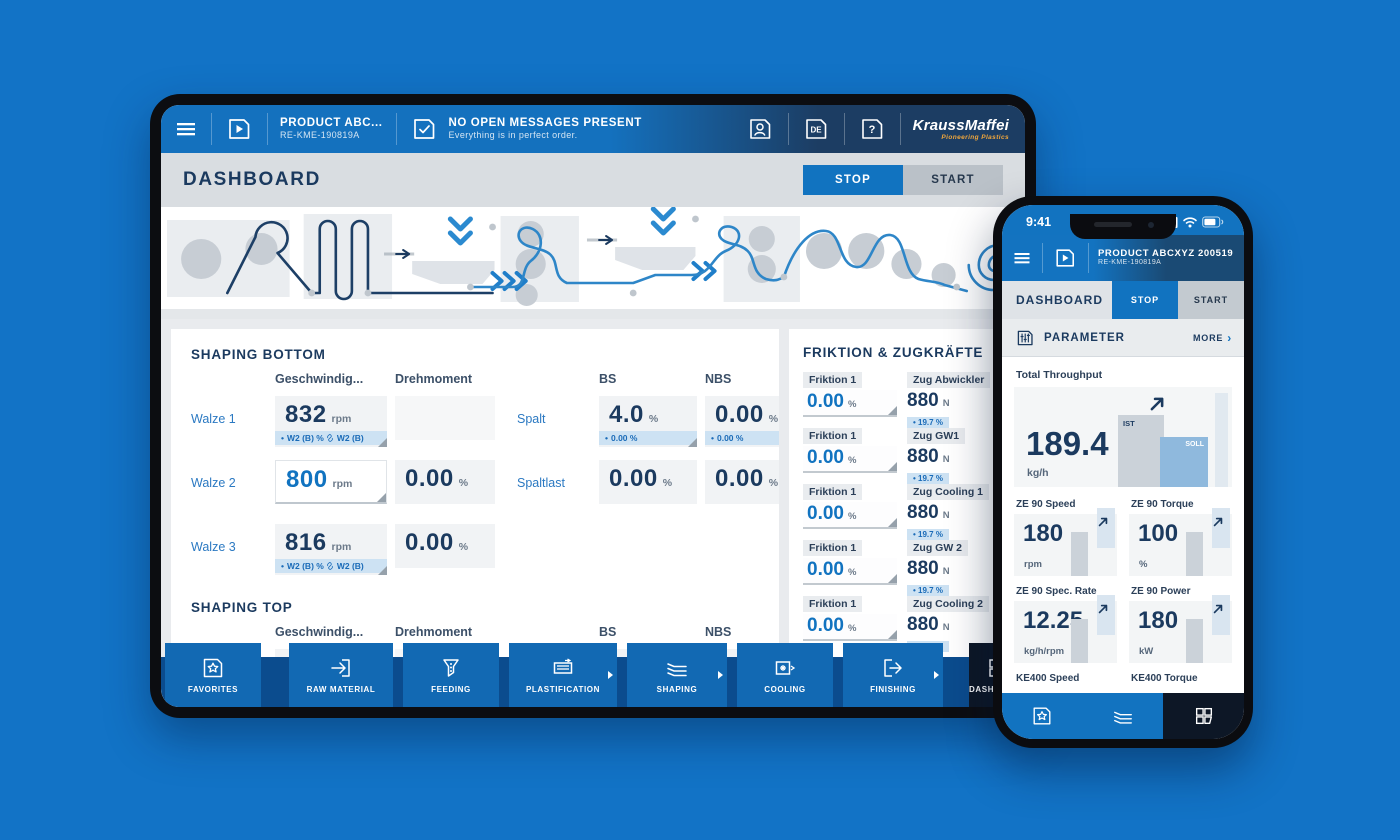  Describe the element at coordinates (1164, 678) in the screenshot. I see `card-label: KE400 Torque` at that location.